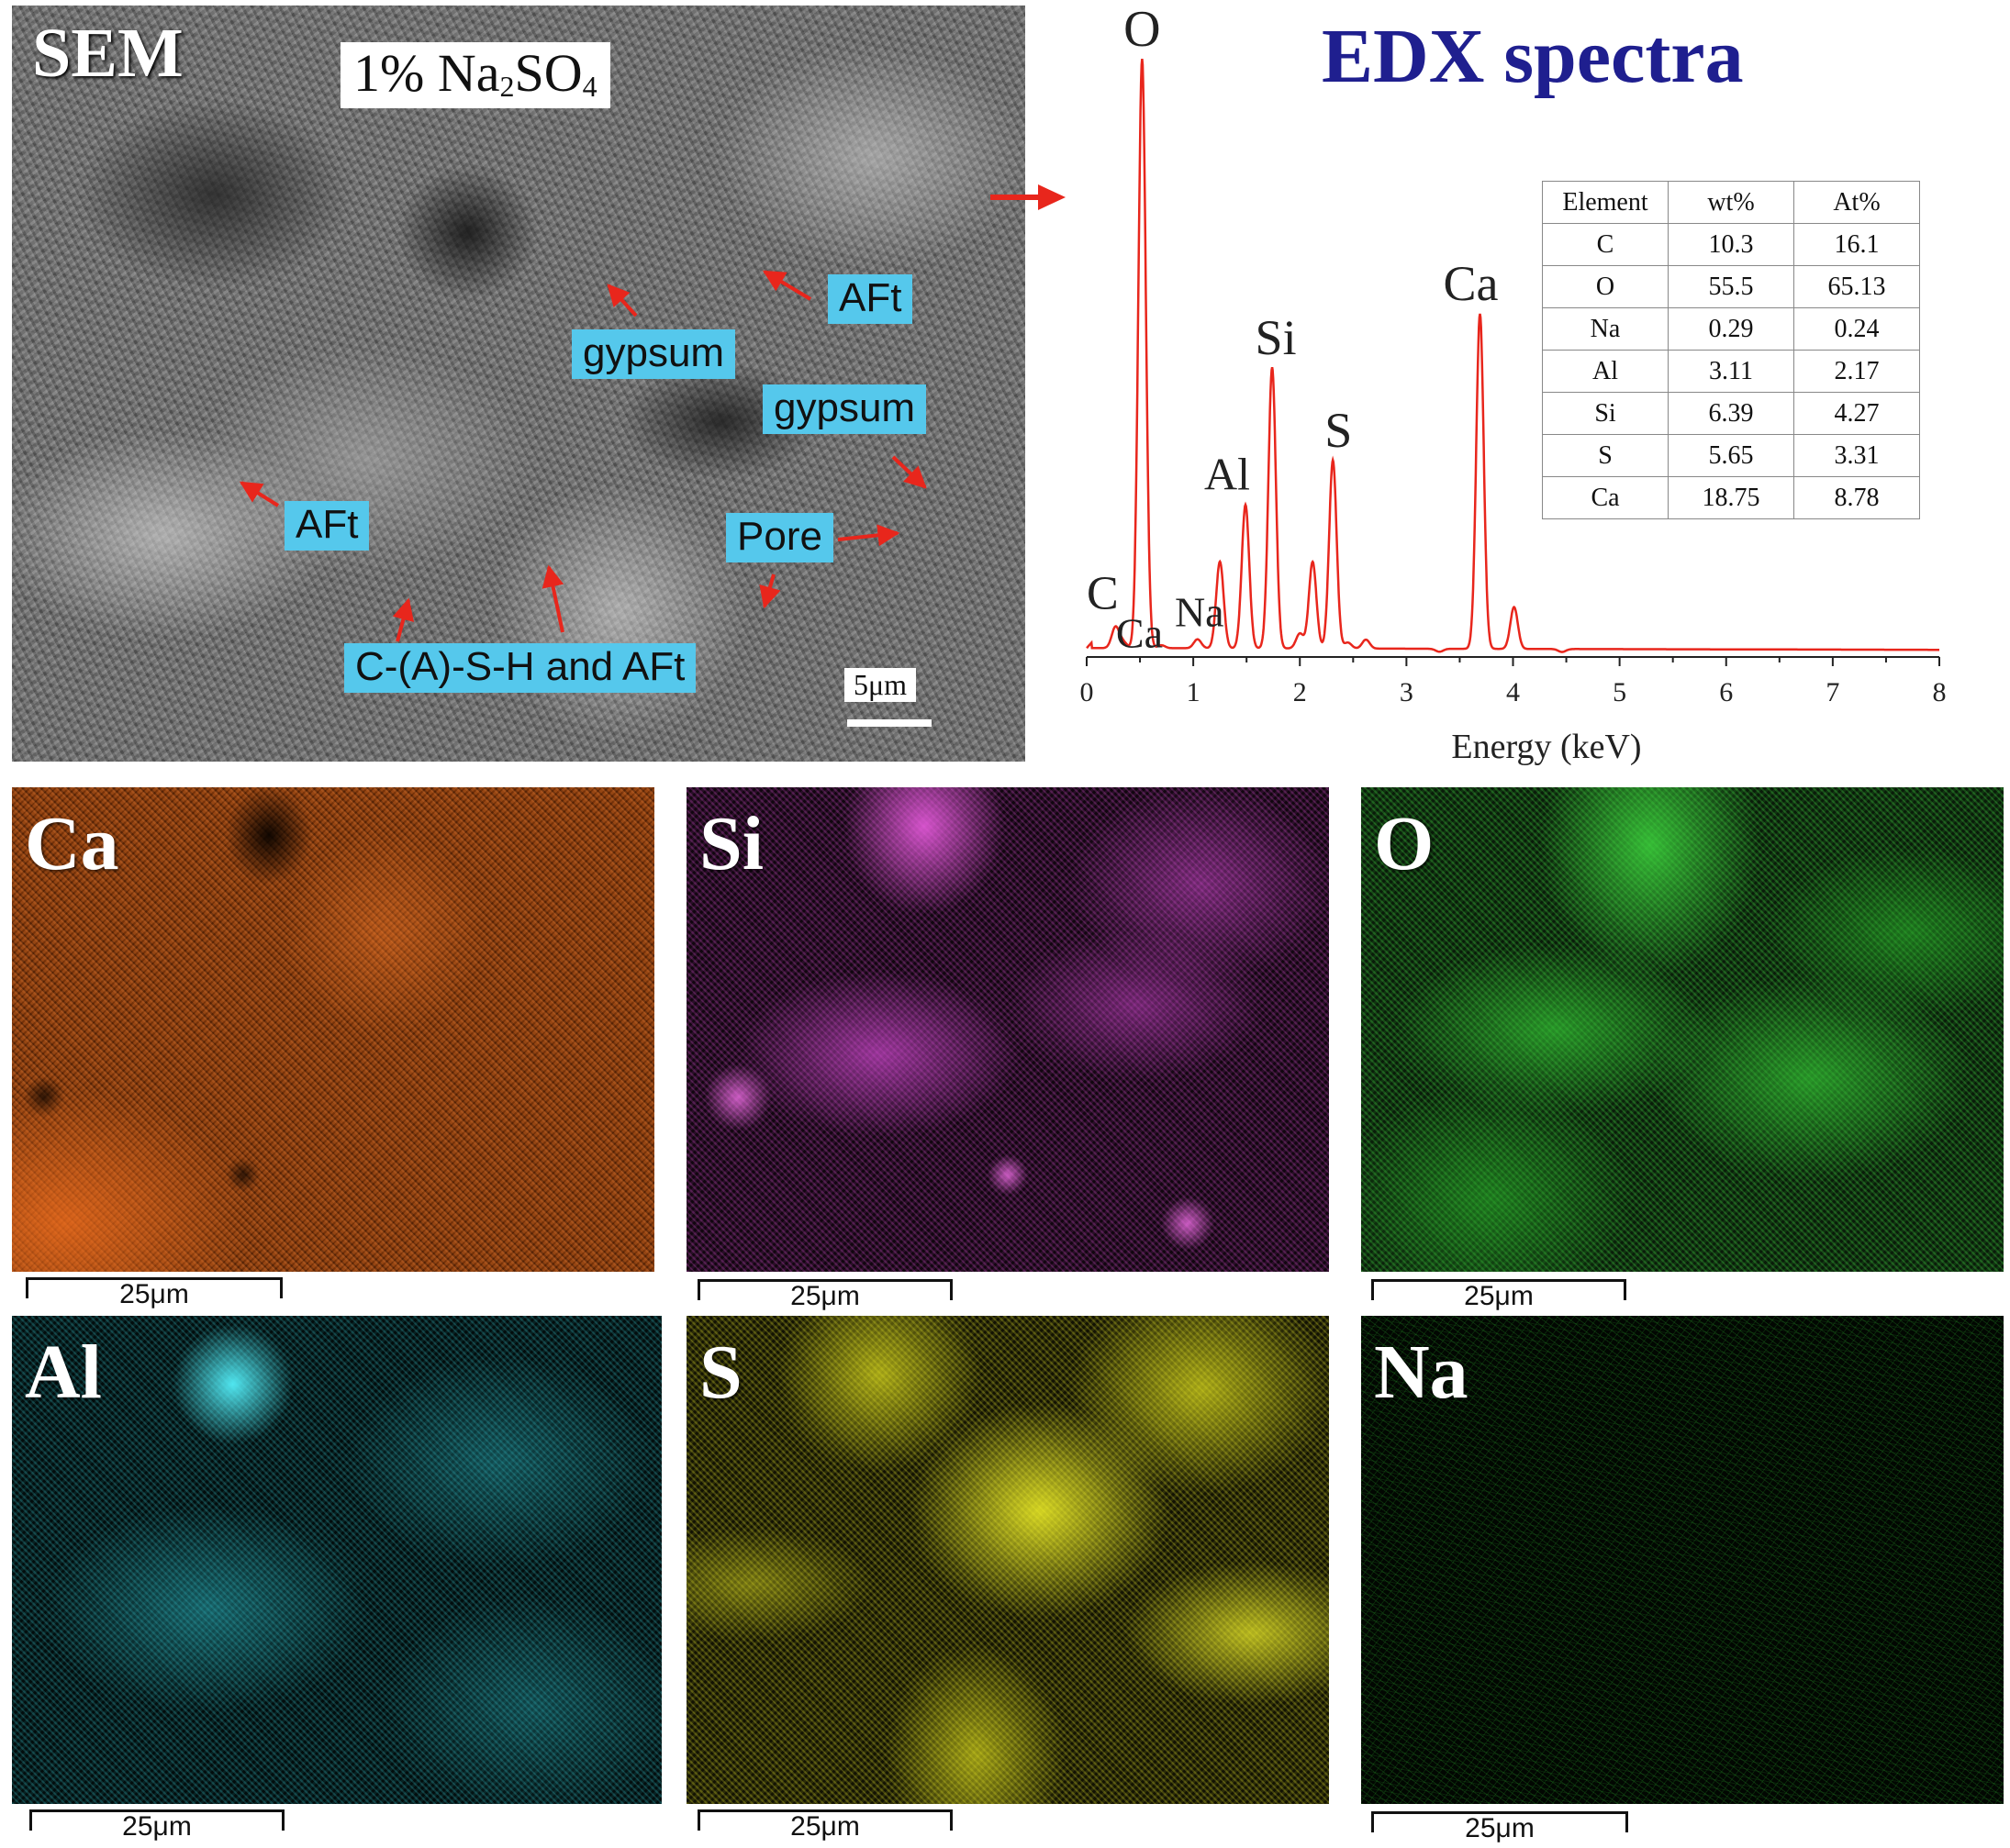 The image size is (2010, 1848). Describe the element at coordinates (1726, 692) in the screenshot. I see `x-tick-label: 6` at that location.